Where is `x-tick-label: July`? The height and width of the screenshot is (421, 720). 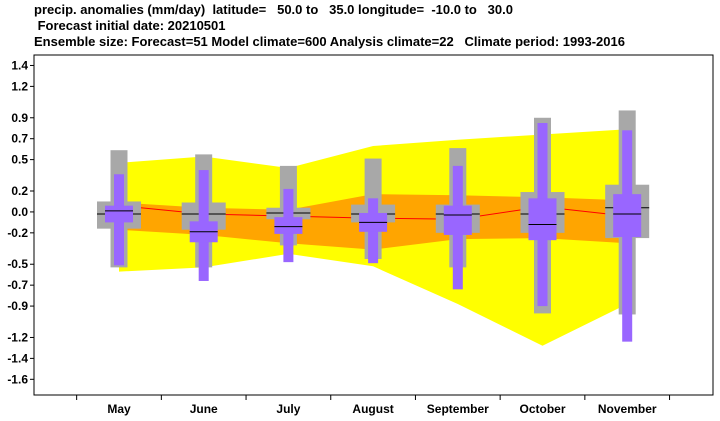
x-tick-label: July is located at coordinates (288, 409).